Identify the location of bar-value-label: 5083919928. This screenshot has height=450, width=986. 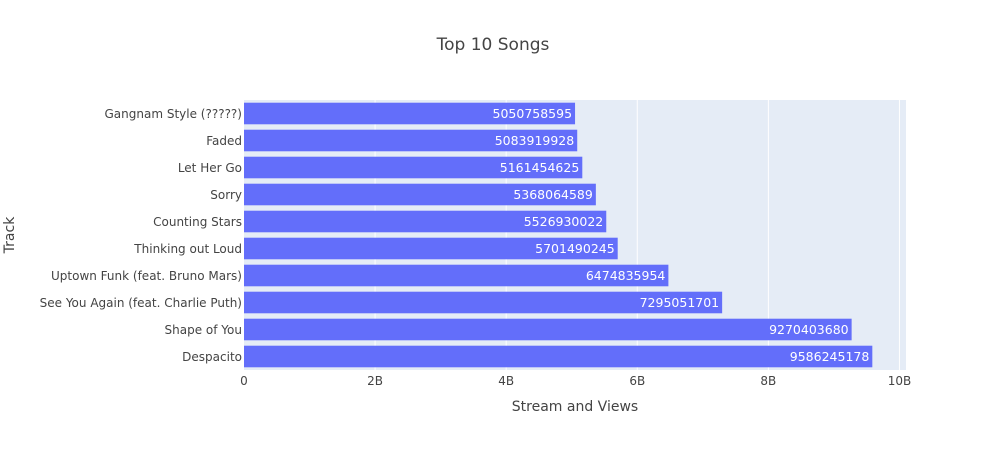
(535, 140).